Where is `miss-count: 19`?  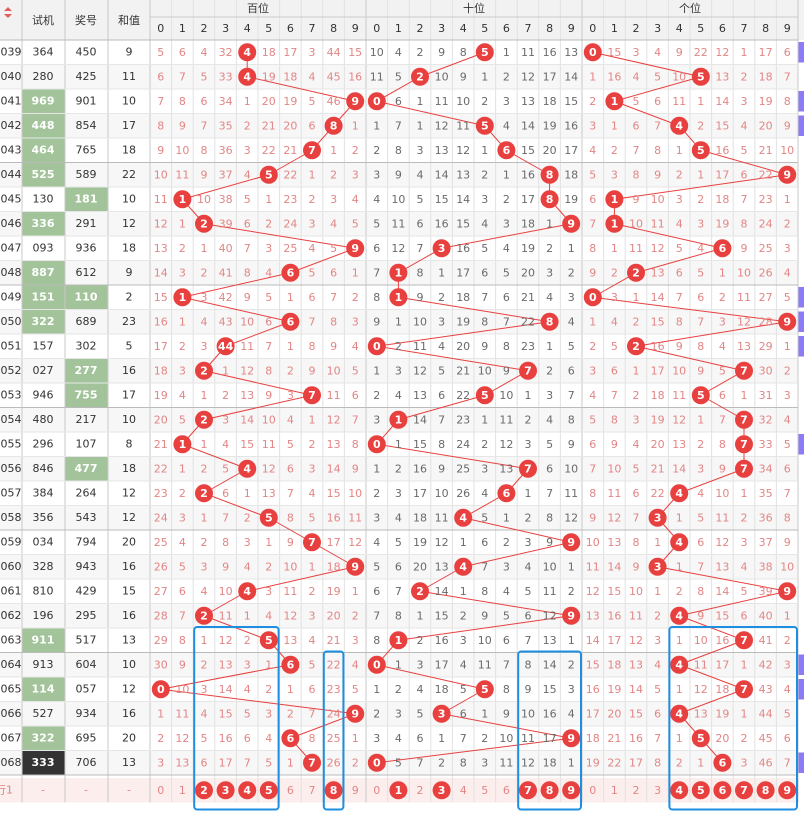 miss-count: 19 is located at coordinates (290, 101).